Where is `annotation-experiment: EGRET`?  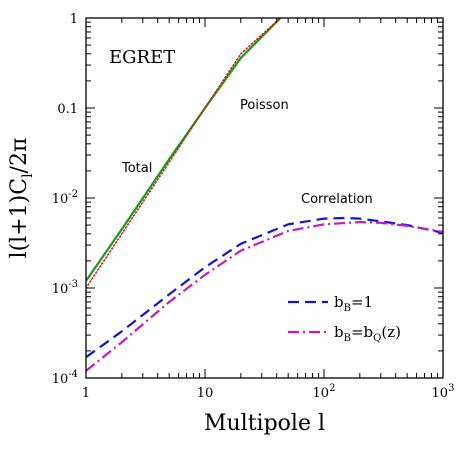
annotation-experiment: EGRET is located at coordinates (142, 57).